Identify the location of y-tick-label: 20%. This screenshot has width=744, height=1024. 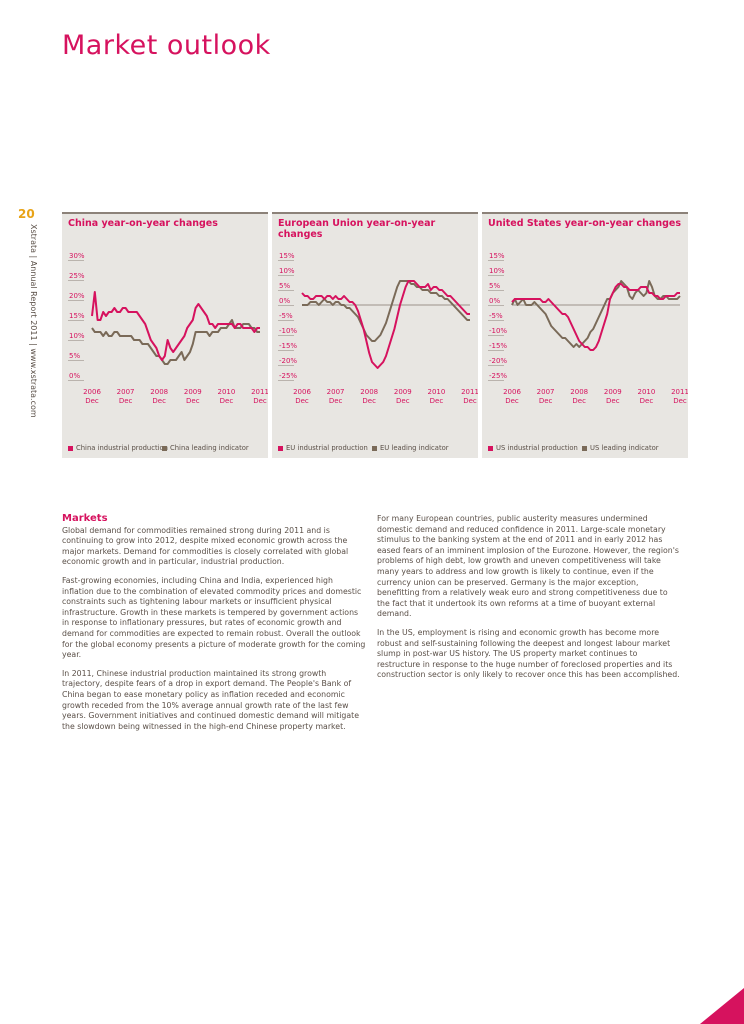
(77, 296).